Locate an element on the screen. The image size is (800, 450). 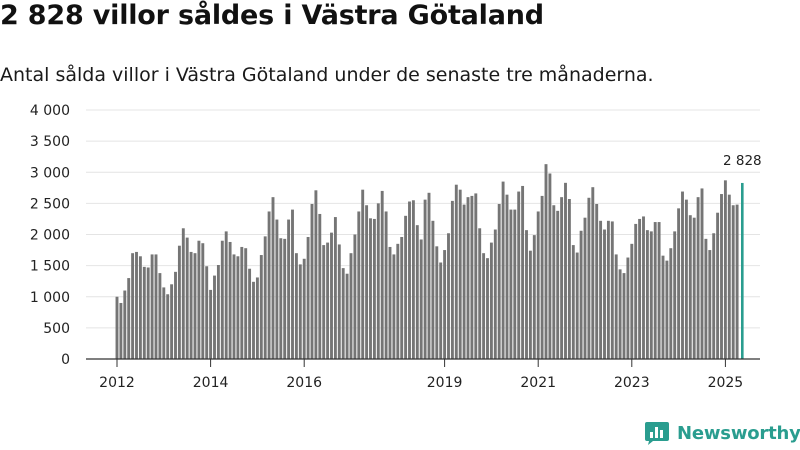
y-tick-label: 1 000 is located at coordinates (50, 298).